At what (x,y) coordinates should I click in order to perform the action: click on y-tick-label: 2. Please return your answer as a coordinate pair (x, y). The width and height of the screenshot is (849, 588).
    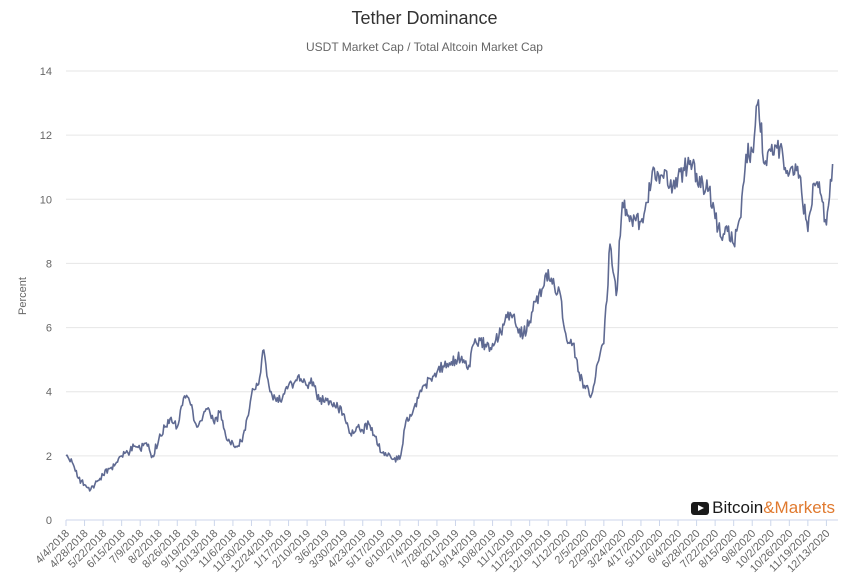
    Looking at the image, I should click on (49, 457).